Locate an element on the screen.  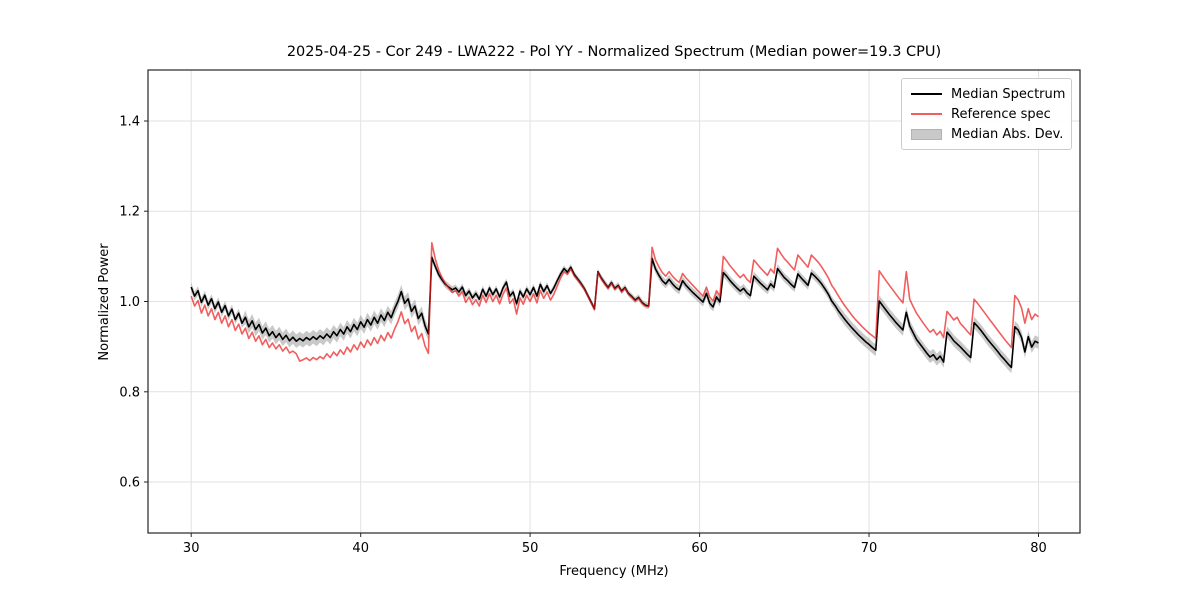
y-tick-label: 0.6 is located at coordinates (129, 483).